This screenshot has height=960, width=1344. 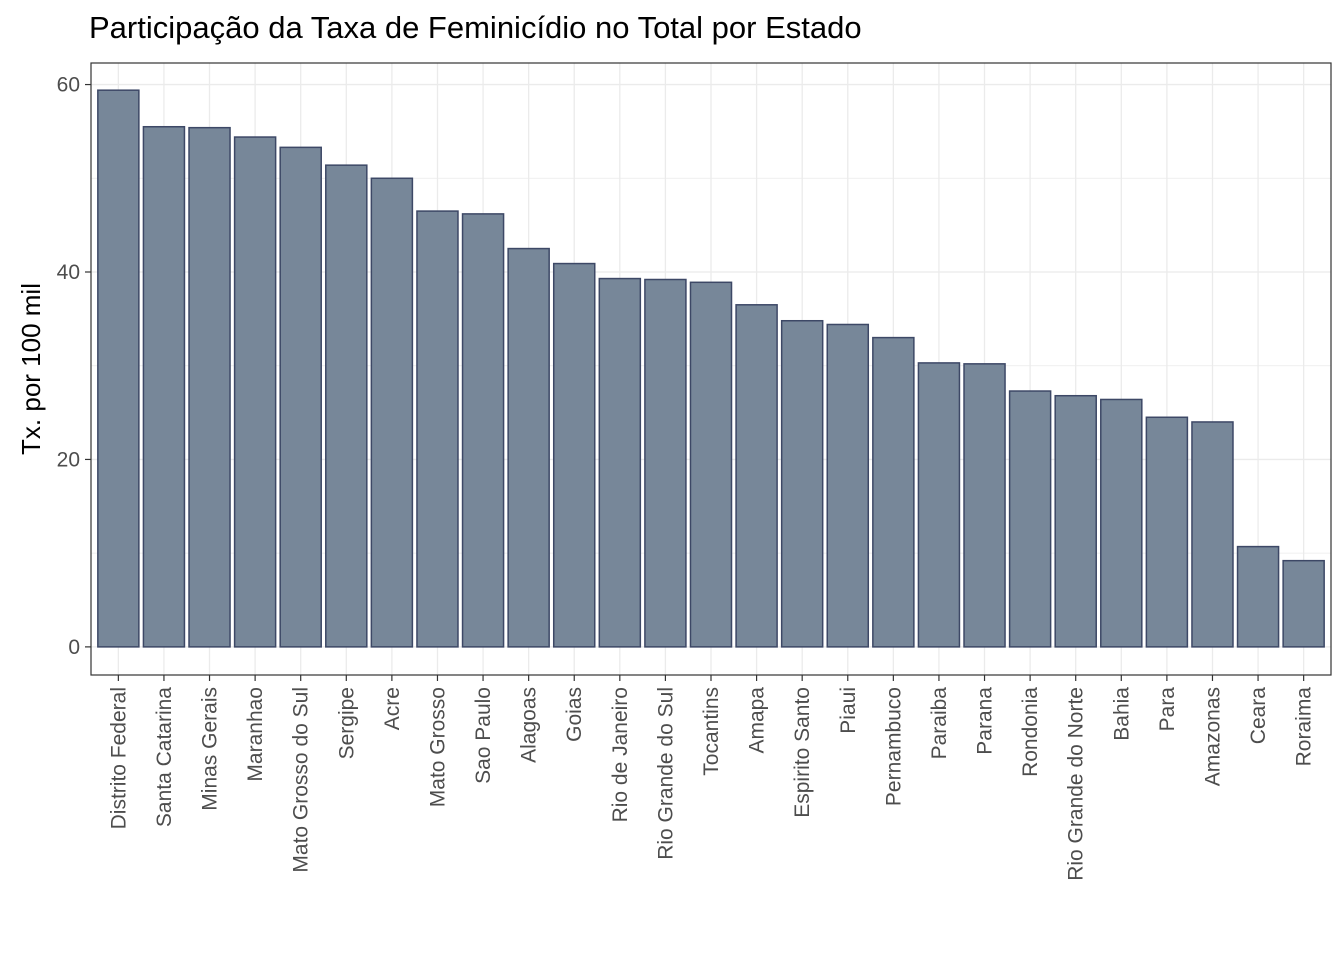 What do you see at coordinates (893, 746) in the screenshot?
I see `x-tick-label: Pernambuco` at bounding box center [893, 746].